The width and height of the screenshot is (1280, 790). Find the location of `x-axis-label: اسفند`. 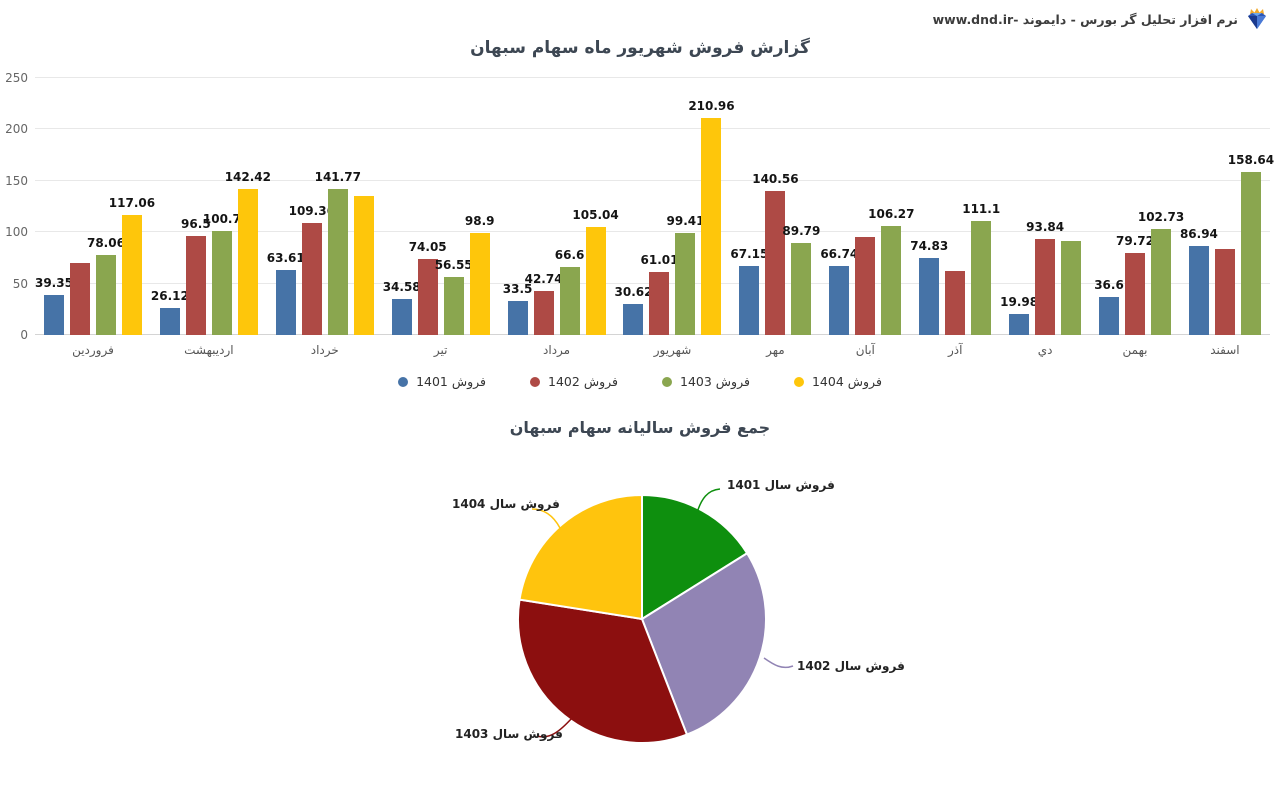

x-axis-label: اسفند is located at coordinates (1225, 350).